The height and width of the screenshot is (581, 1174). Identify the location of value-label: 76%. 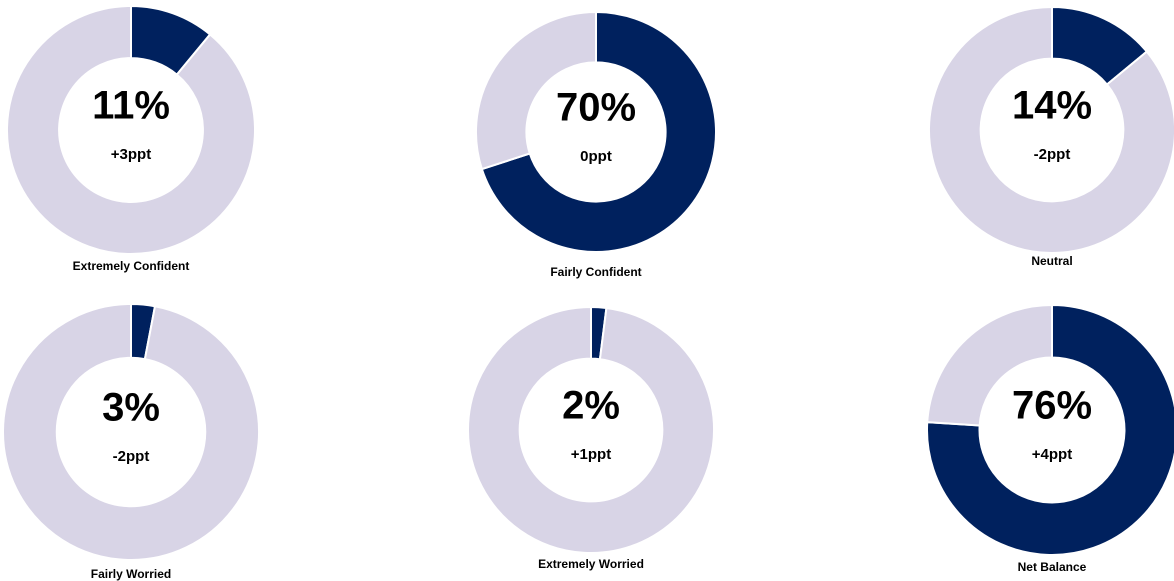
(1052, 406).